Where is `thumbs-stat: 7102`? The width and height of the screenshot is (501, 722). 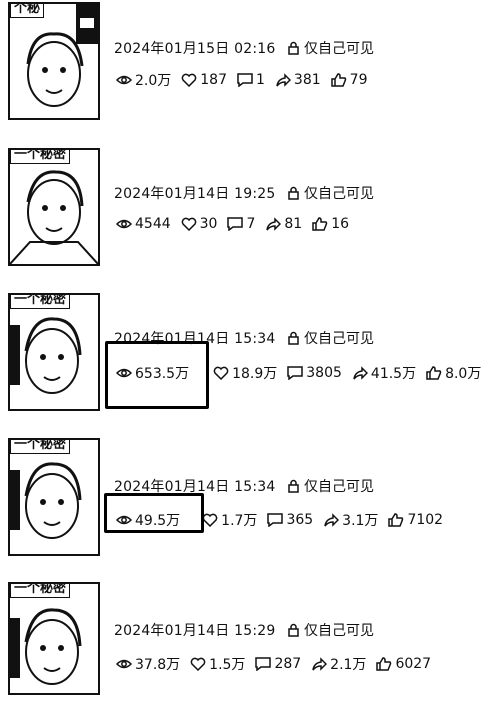 thumbs-stat: 7102 is located at coordinates (415, 520).